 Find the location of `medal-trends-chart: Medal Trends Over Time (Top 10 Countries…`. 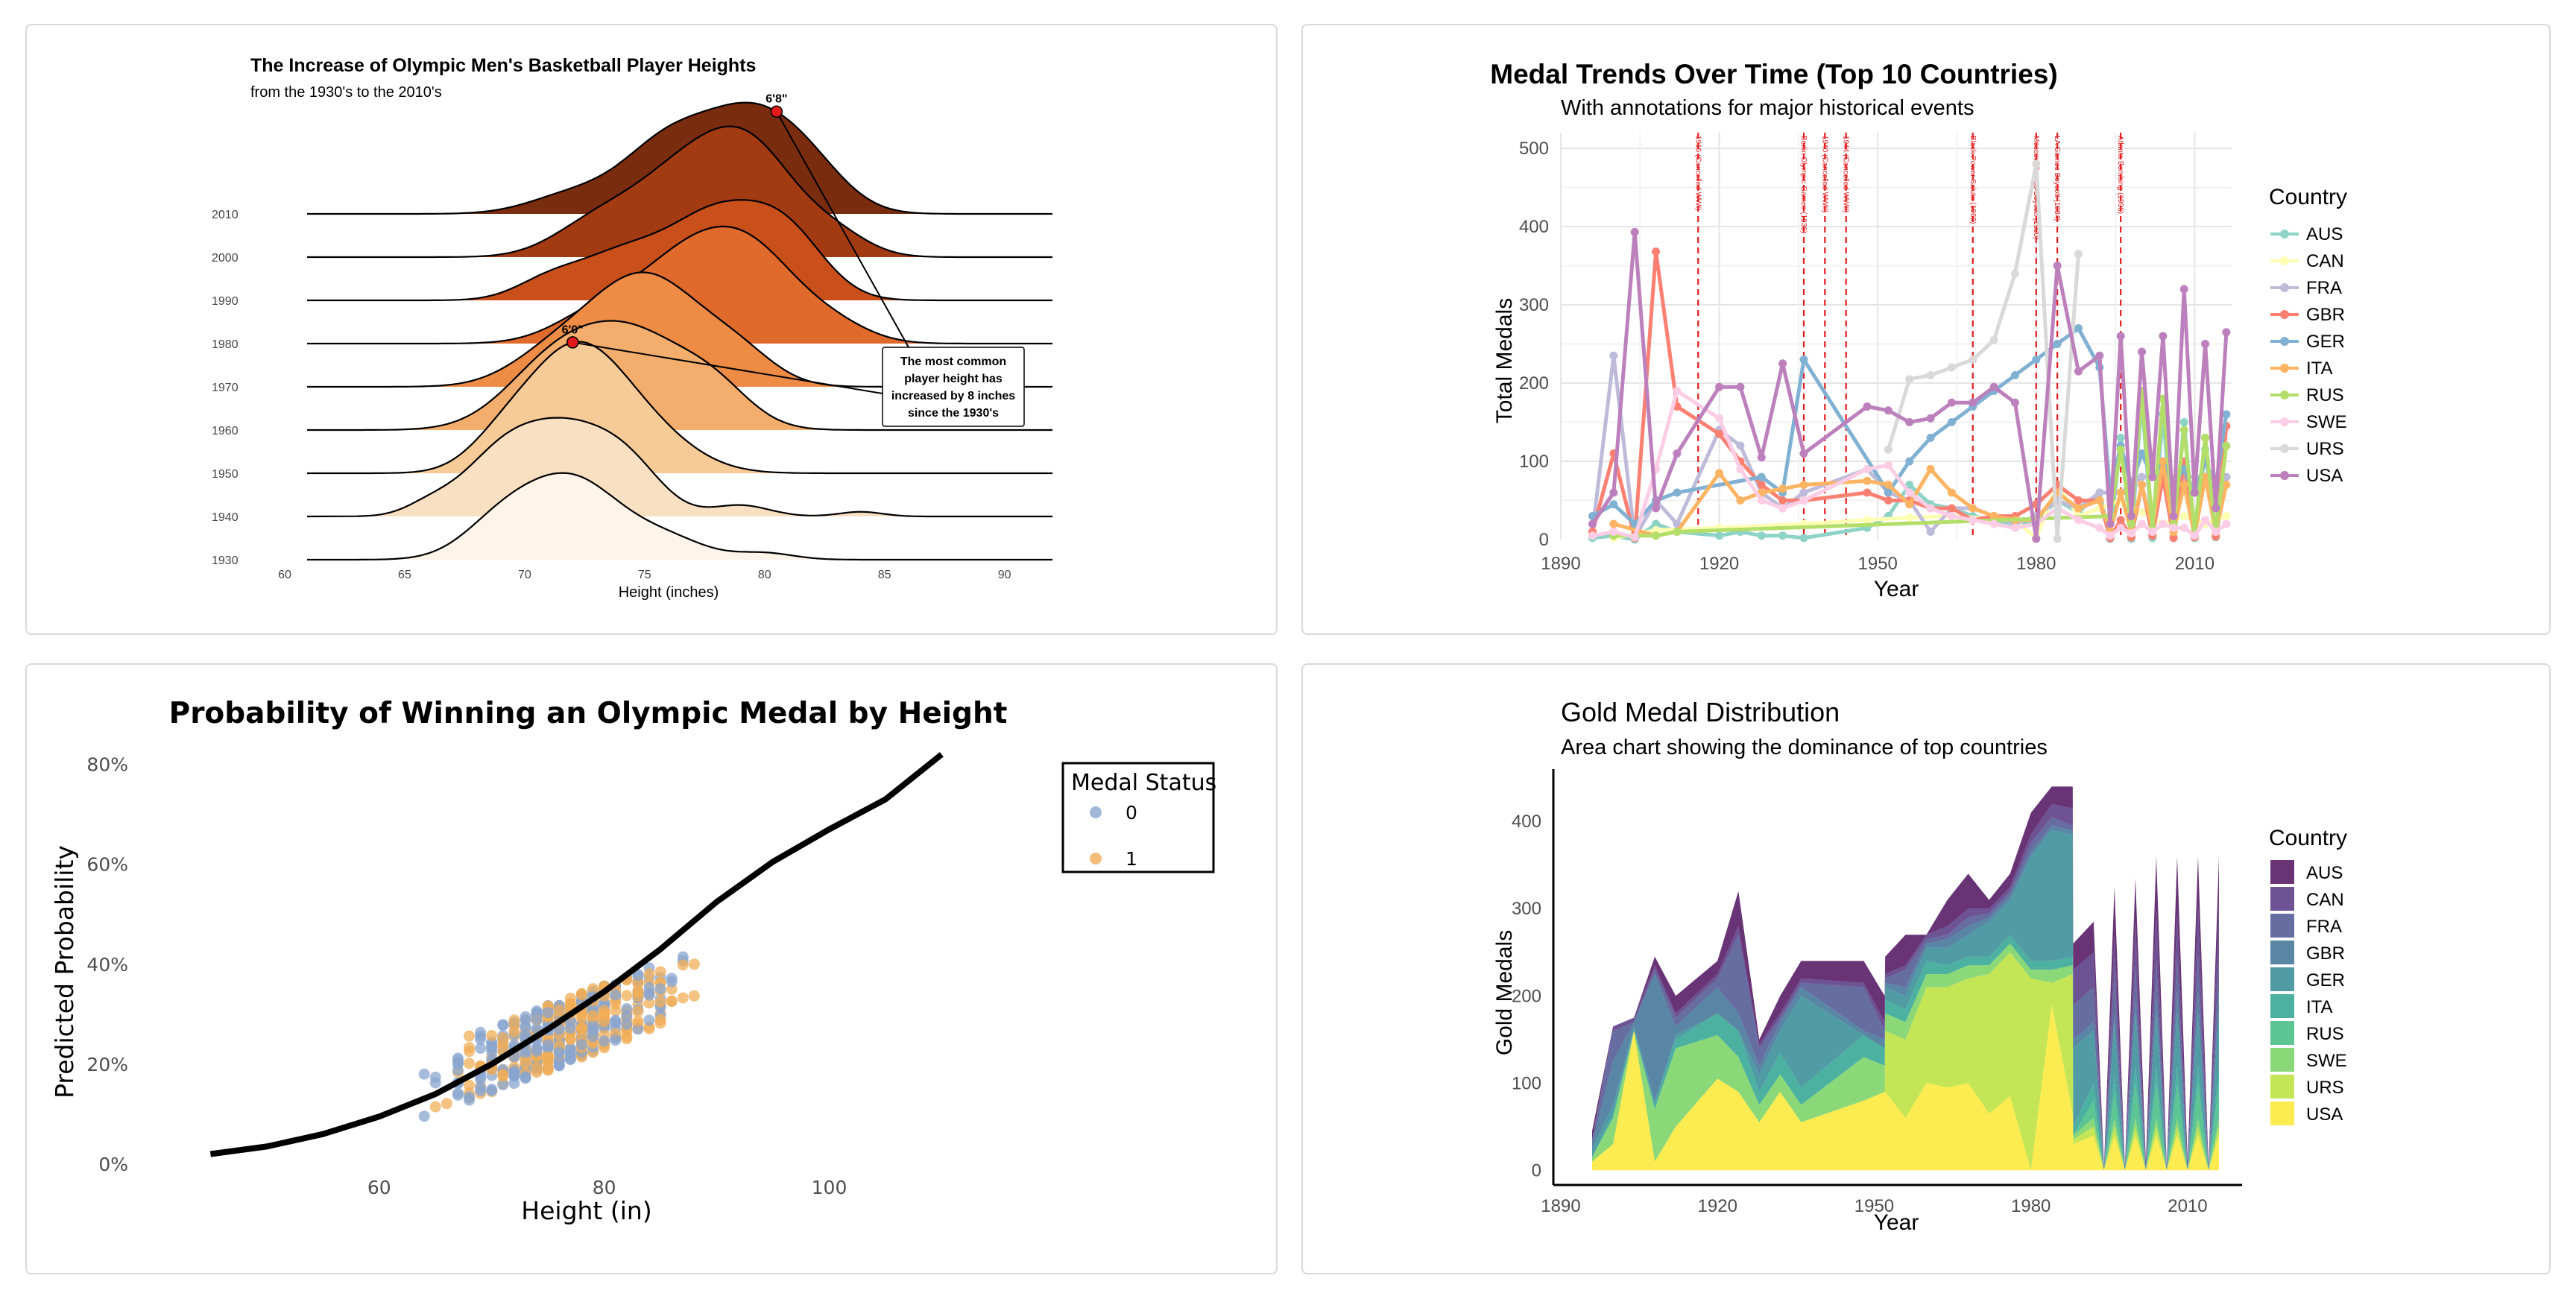

medal-trends-chart: Medal Trends Over Time (Top 10 Countries… is located at coordinates (1919, 330).